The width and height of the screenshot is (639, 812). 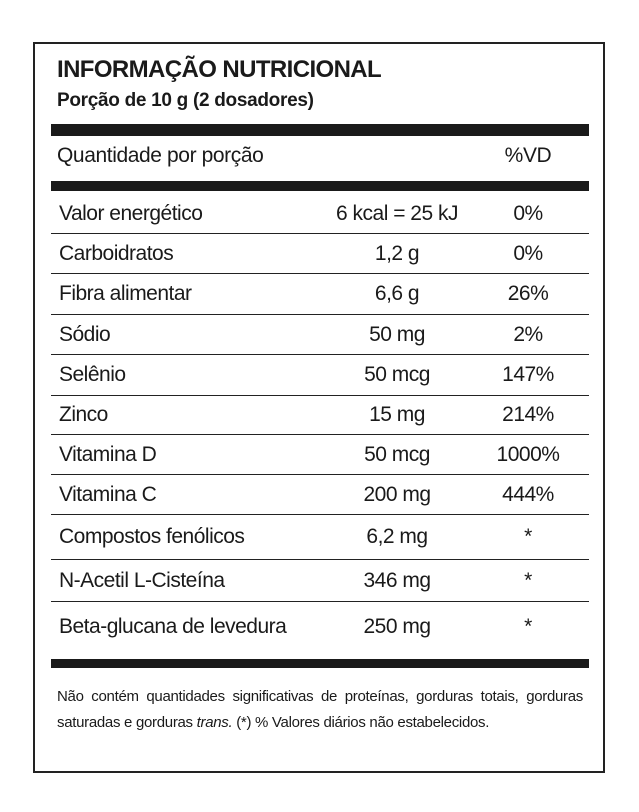 I want to click on table-row: Sódio 50 mg 2%, so click(x=320, y=335).